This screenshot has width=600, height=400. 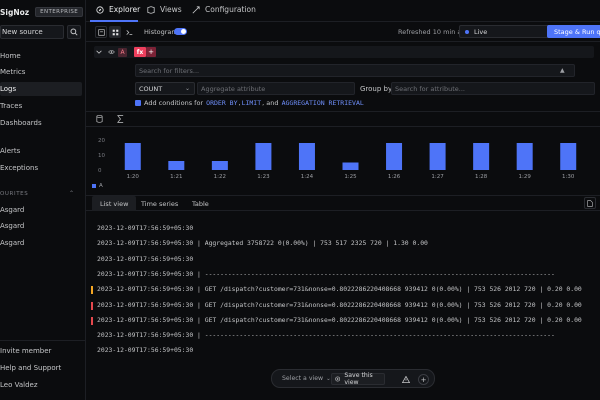 What do you see at coordinates (306, 378) in the screenshot?
I see `select-view-dropdown: Select a view ⌄` at bounding box center [306, 378].